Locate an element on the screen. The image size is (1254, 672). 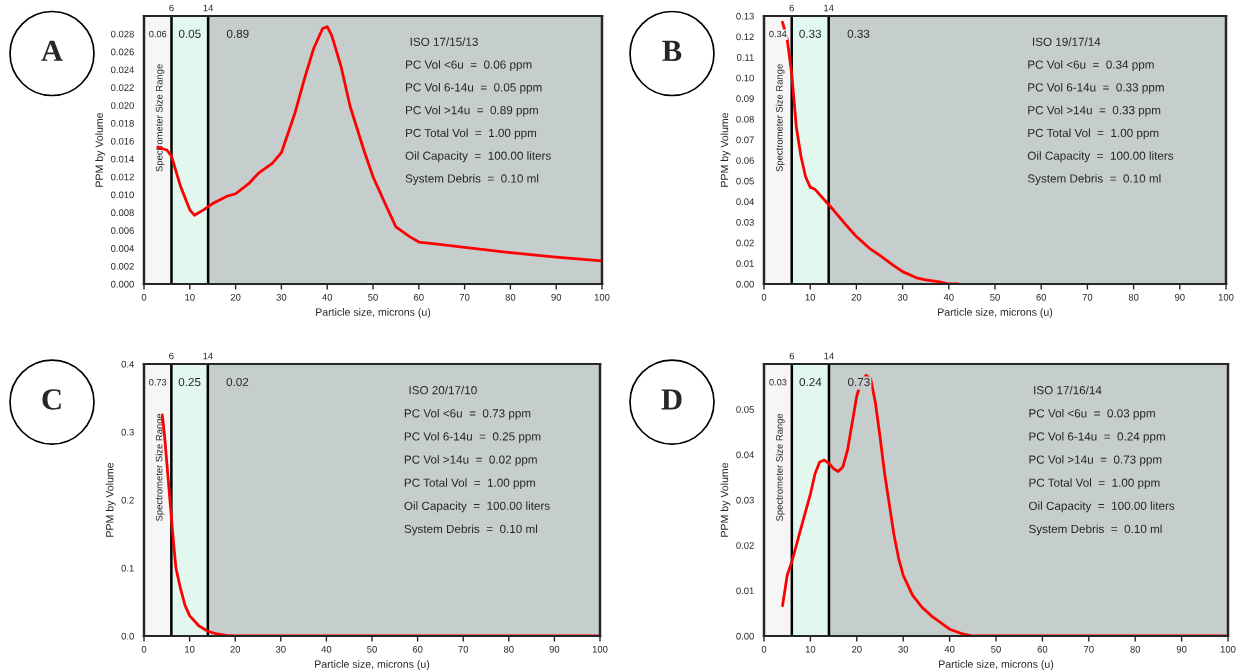
text: C is located at coordinates (51, 399).